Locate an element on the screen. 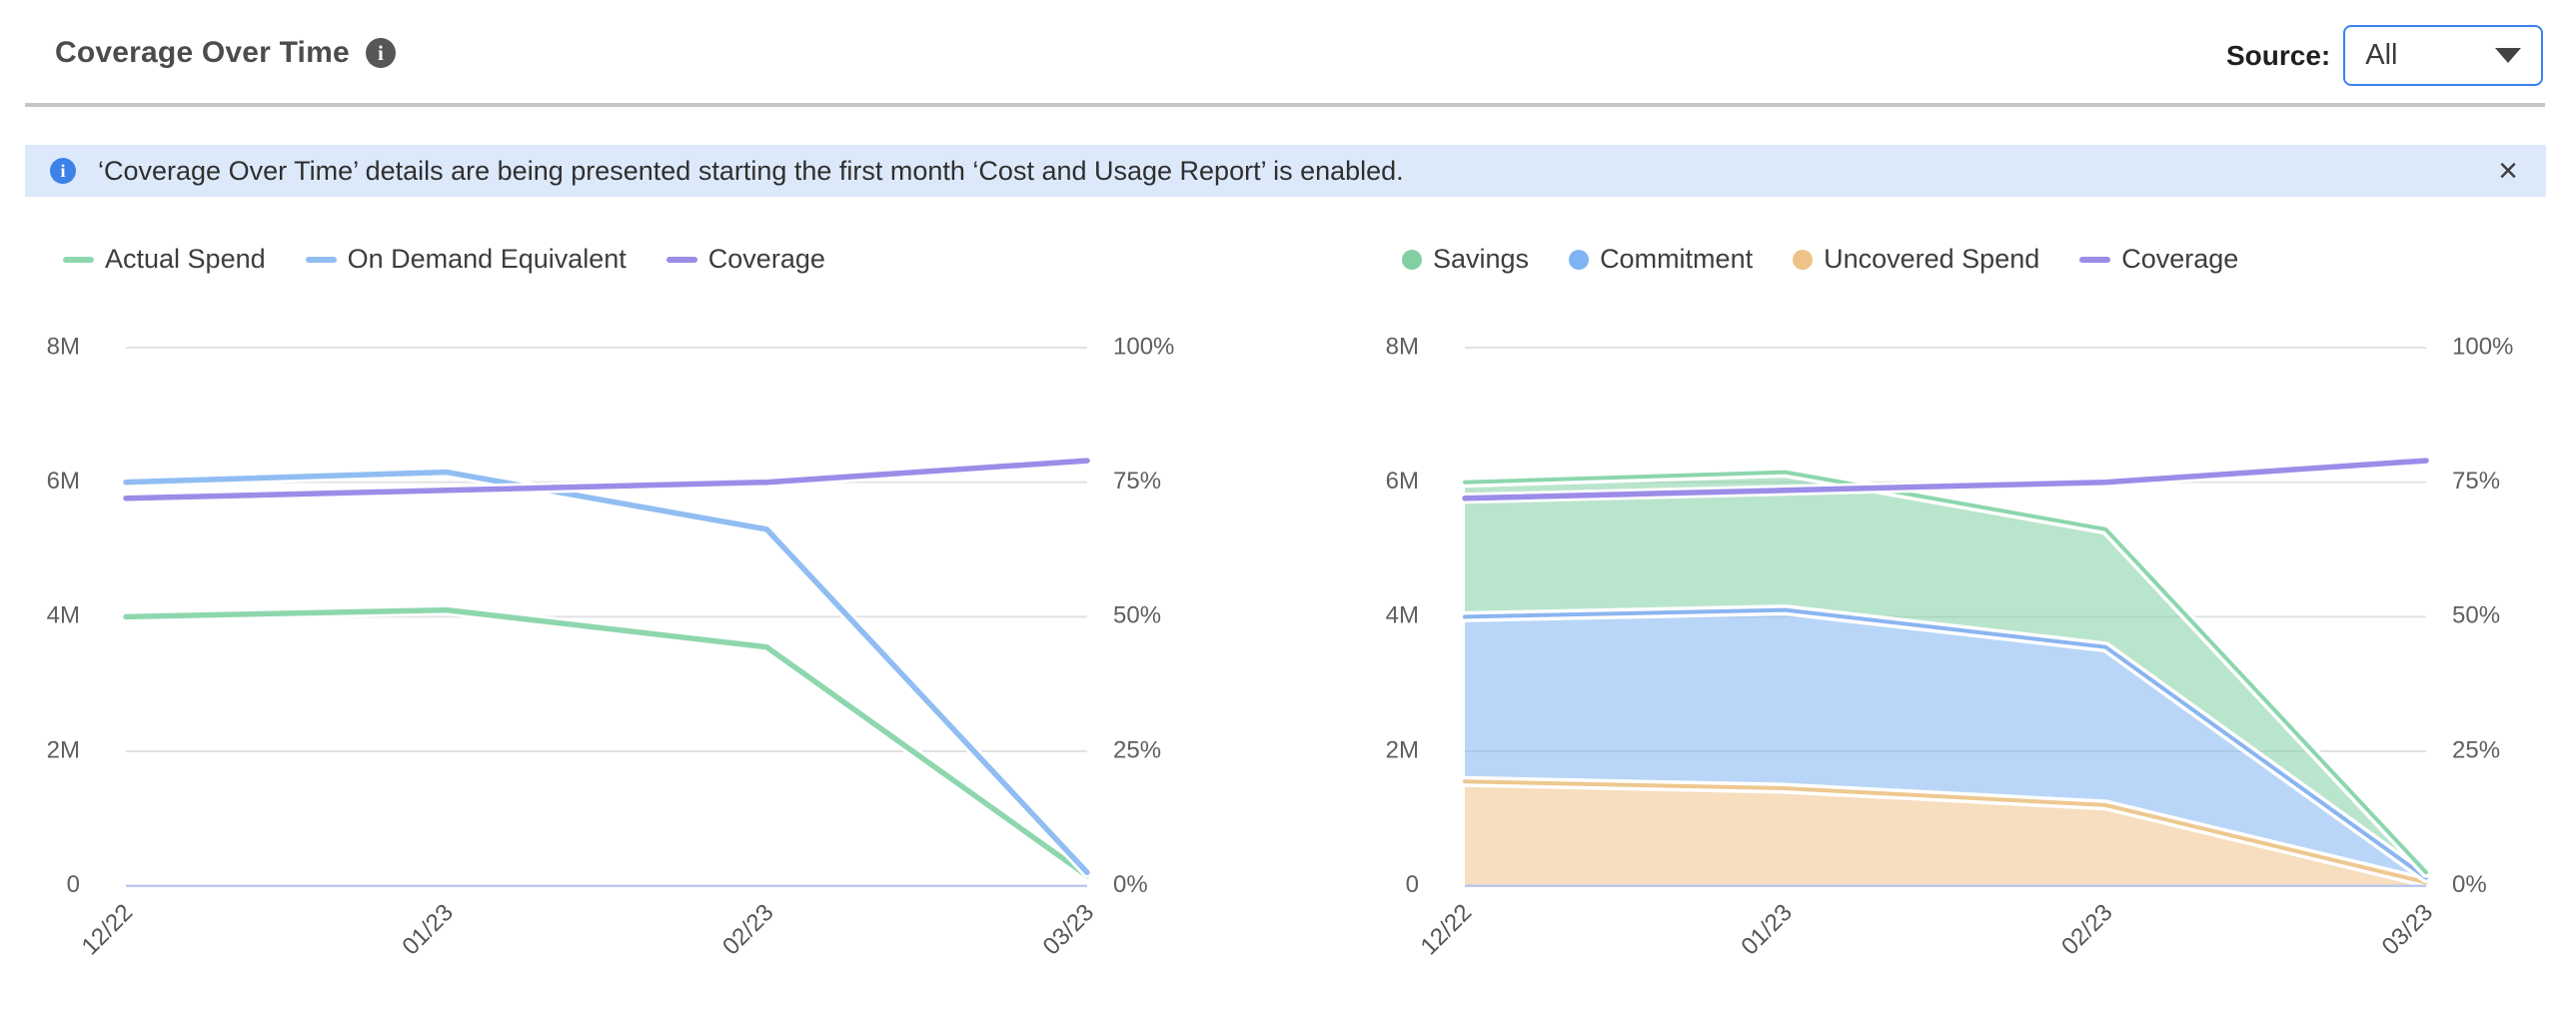 This screenshot has width=2576, height=1015. chevron-down-icon is located at coordinates (2508, 55).